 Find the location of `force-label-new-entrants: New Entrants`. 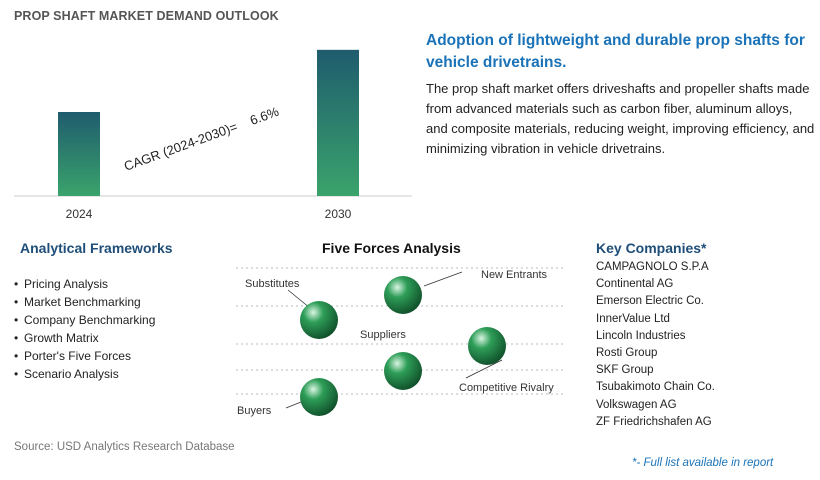

force-label-new-entrants: New Entrants is located at coordinates (514, 275).